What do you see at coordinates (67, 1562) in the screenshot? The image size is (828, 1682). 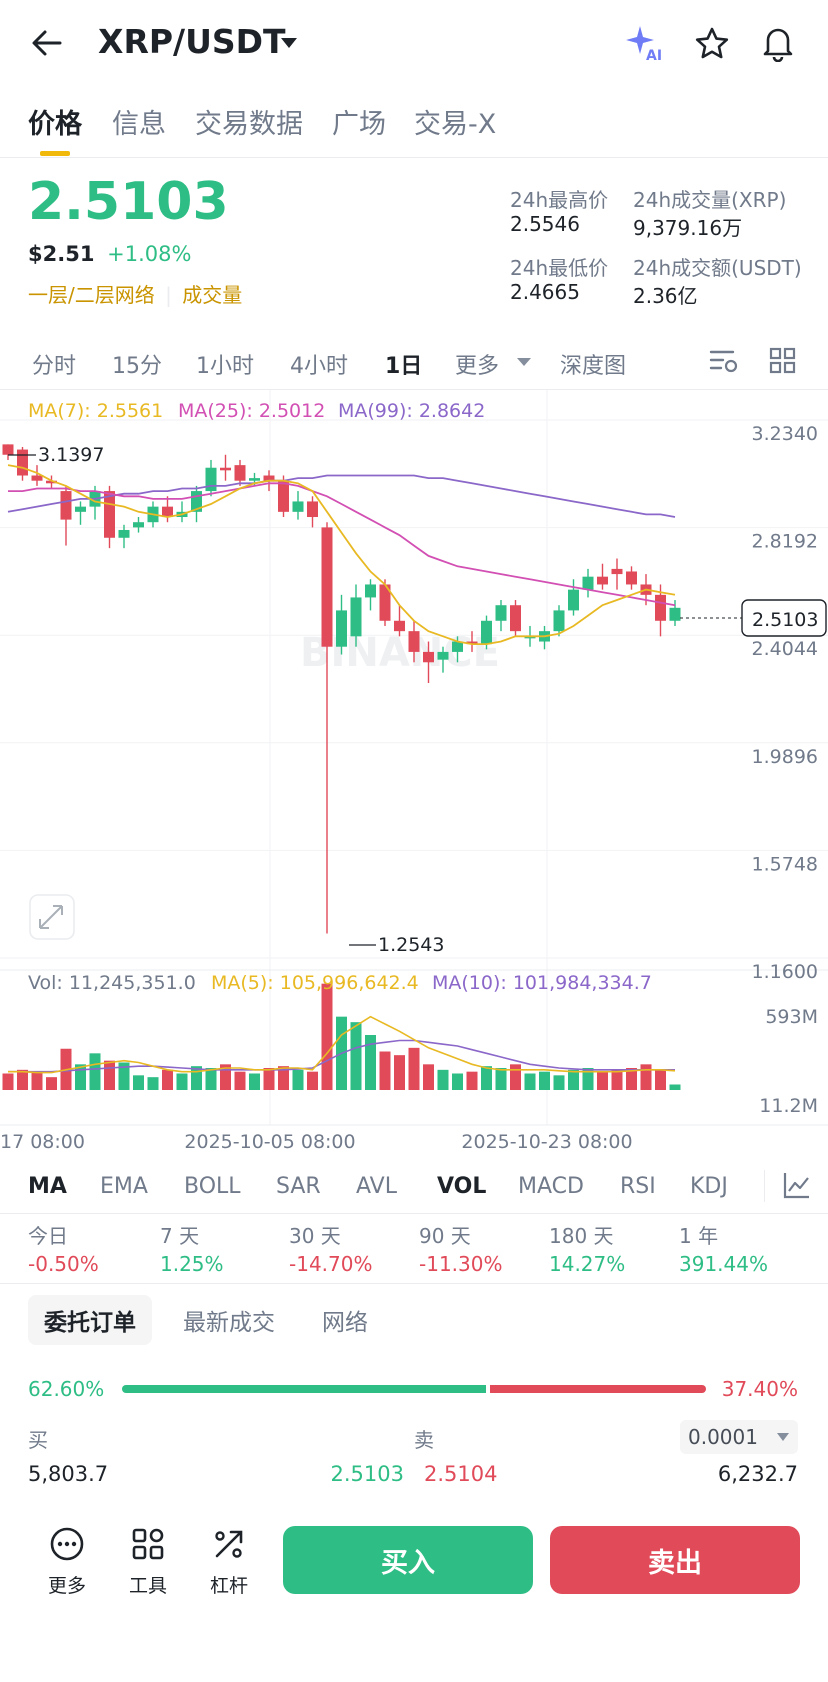 I see `more-button: 更多` at bounding box center [67, 1562].